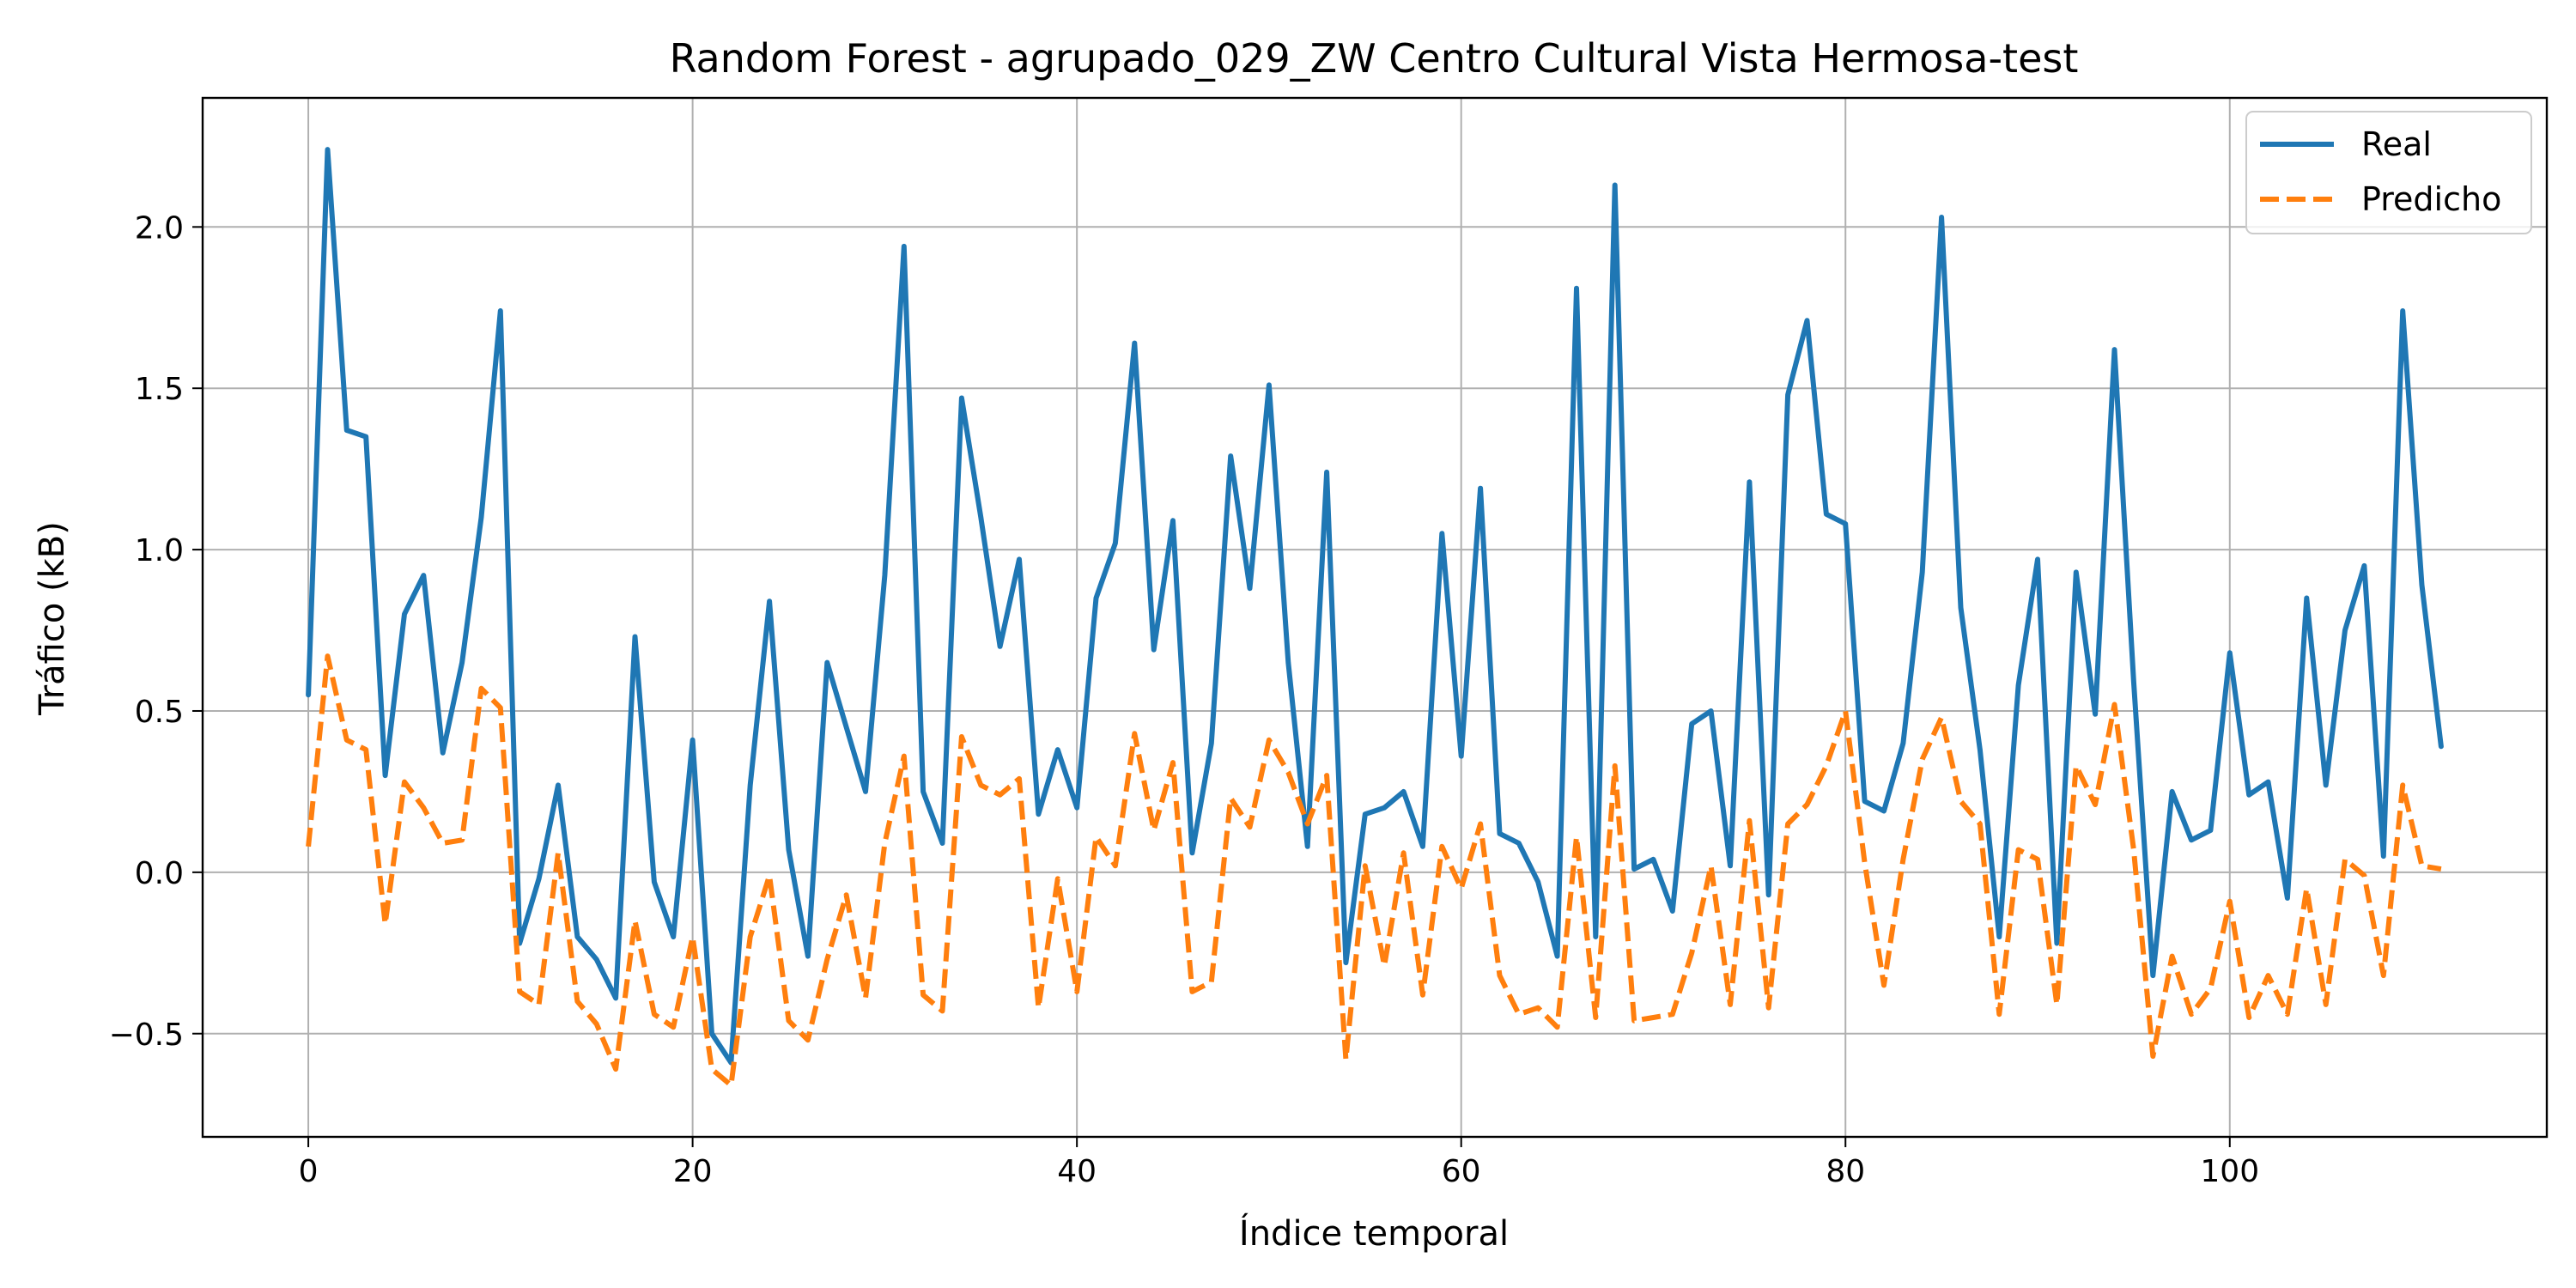  I want to click on x-tick-label: 20, so click(693, 1171).